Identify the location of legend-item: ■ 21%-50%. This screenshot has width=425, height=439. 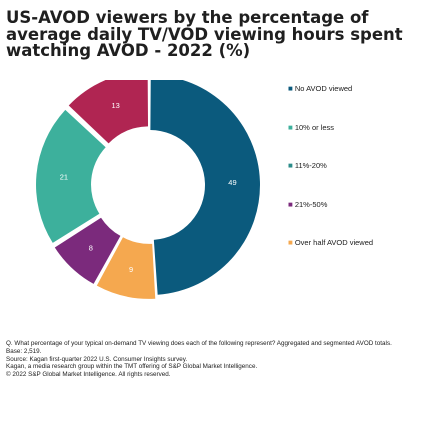
(307, 204).